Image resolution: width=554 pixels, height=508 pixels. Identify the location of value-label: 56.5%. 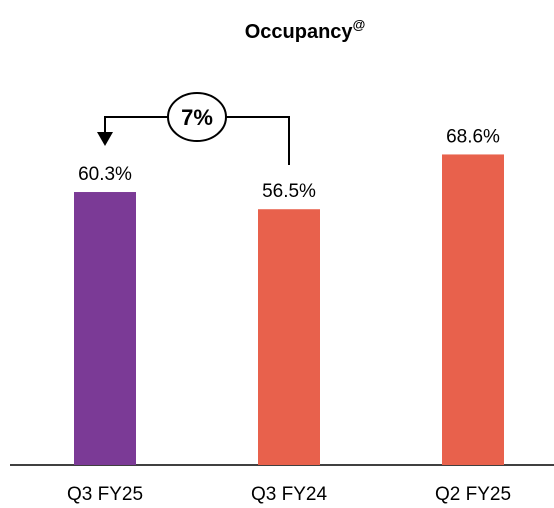
(289, 191).